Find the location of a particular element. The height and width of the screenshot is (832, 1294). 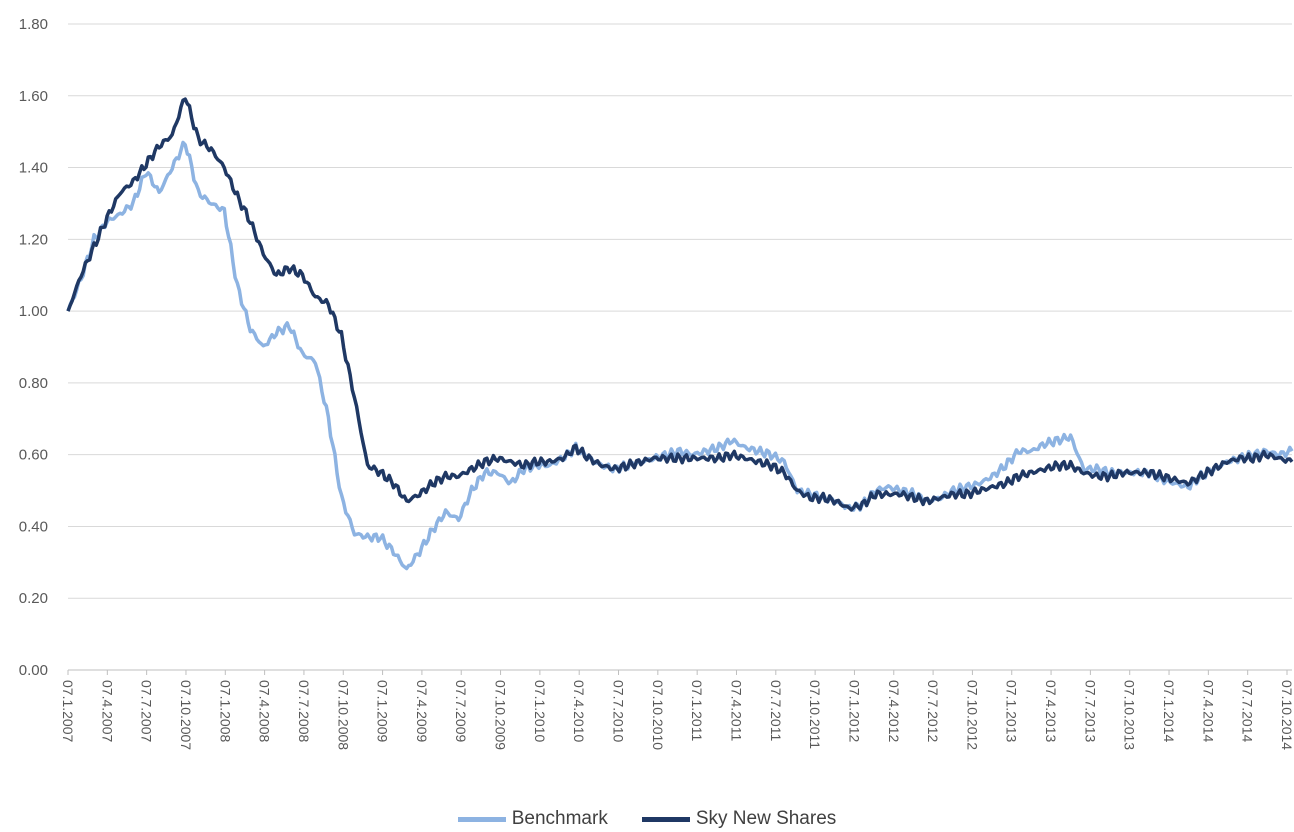

legend-item-benchmark: Benchmark is located at coordinates (532, 819).